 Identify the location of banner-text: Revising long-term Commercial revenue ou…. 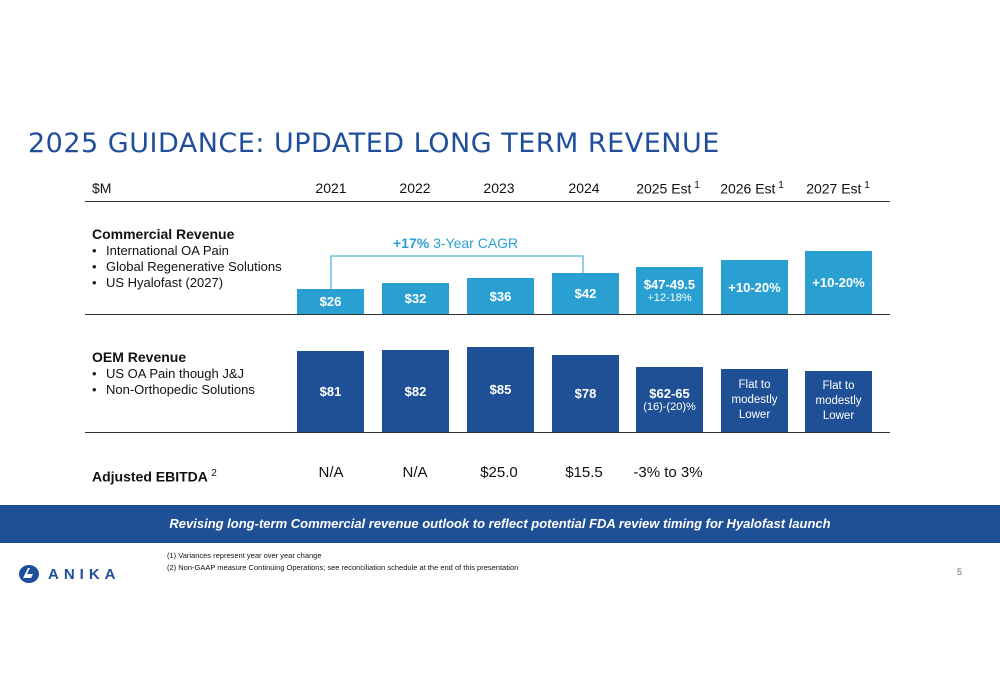
(500, 523).